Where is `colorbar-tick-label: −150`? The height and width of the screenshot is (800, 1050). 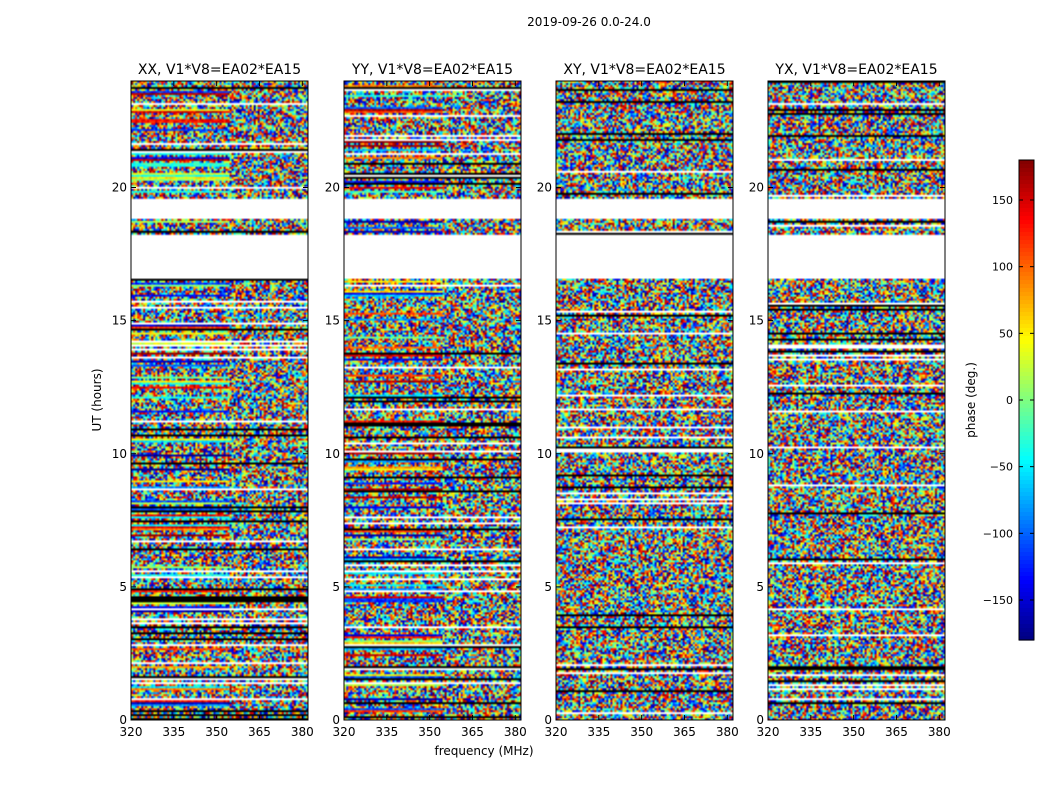
colorbar-tick-label: −150 is located at coordinates (998, 600).